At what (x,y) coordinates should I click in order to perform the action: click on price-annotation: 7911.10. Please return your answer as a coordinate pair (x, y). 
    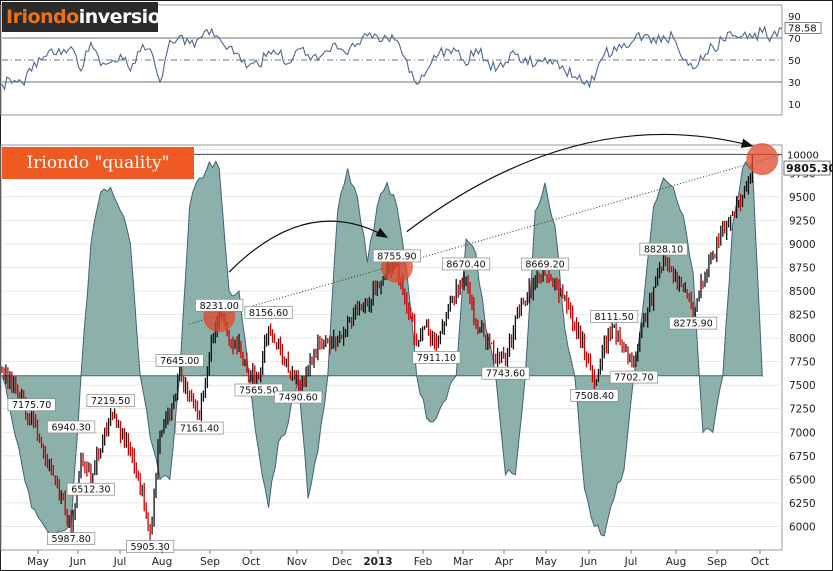
    Looking at the image, I should click on (436, 357).